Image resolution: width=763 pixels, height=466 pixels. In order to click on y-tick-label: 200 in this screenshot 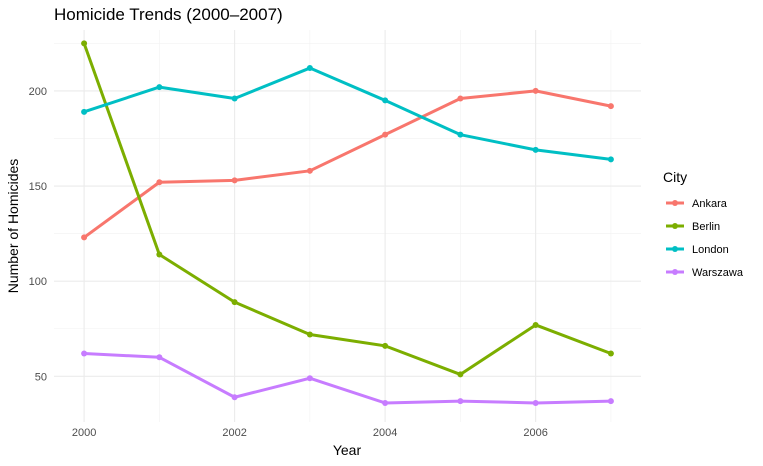, I will do `click(38, 92)`.